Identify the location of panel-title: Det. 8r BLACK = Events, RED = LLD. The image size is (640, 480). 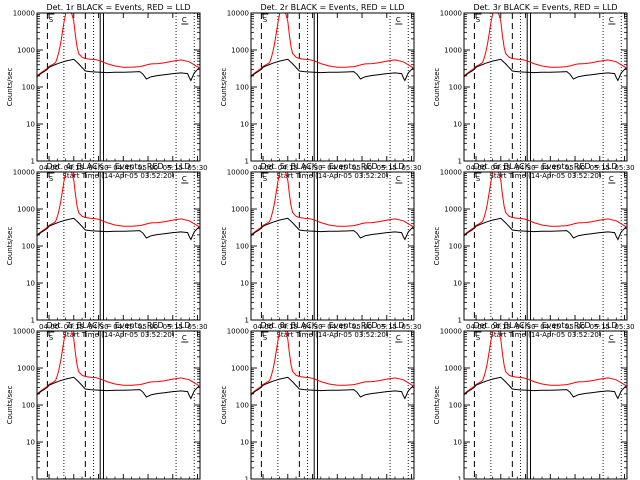
(332, 325).